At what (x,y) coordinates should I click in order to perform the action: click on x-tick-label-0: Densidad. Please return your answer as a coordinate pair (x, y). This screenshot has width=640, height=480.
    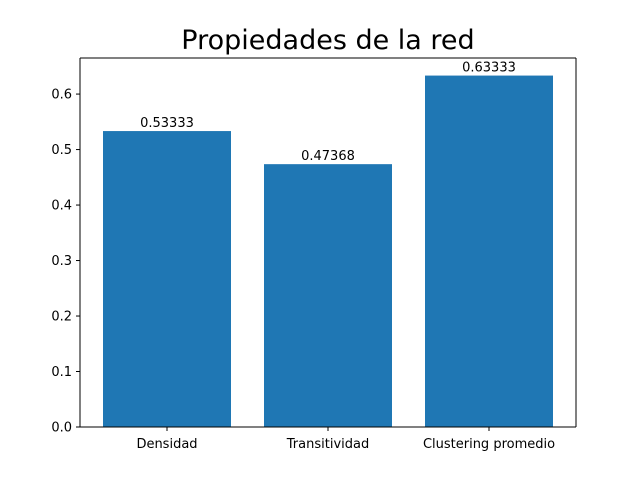
    Looking at the image, I should click on (166, 444).